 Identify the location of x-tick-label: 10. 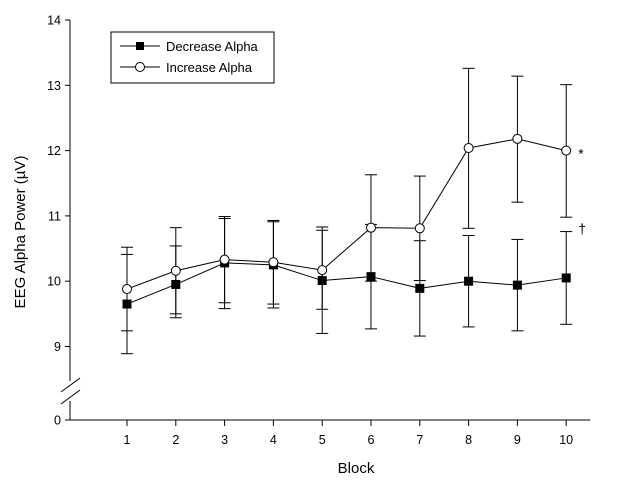
(566, 440).